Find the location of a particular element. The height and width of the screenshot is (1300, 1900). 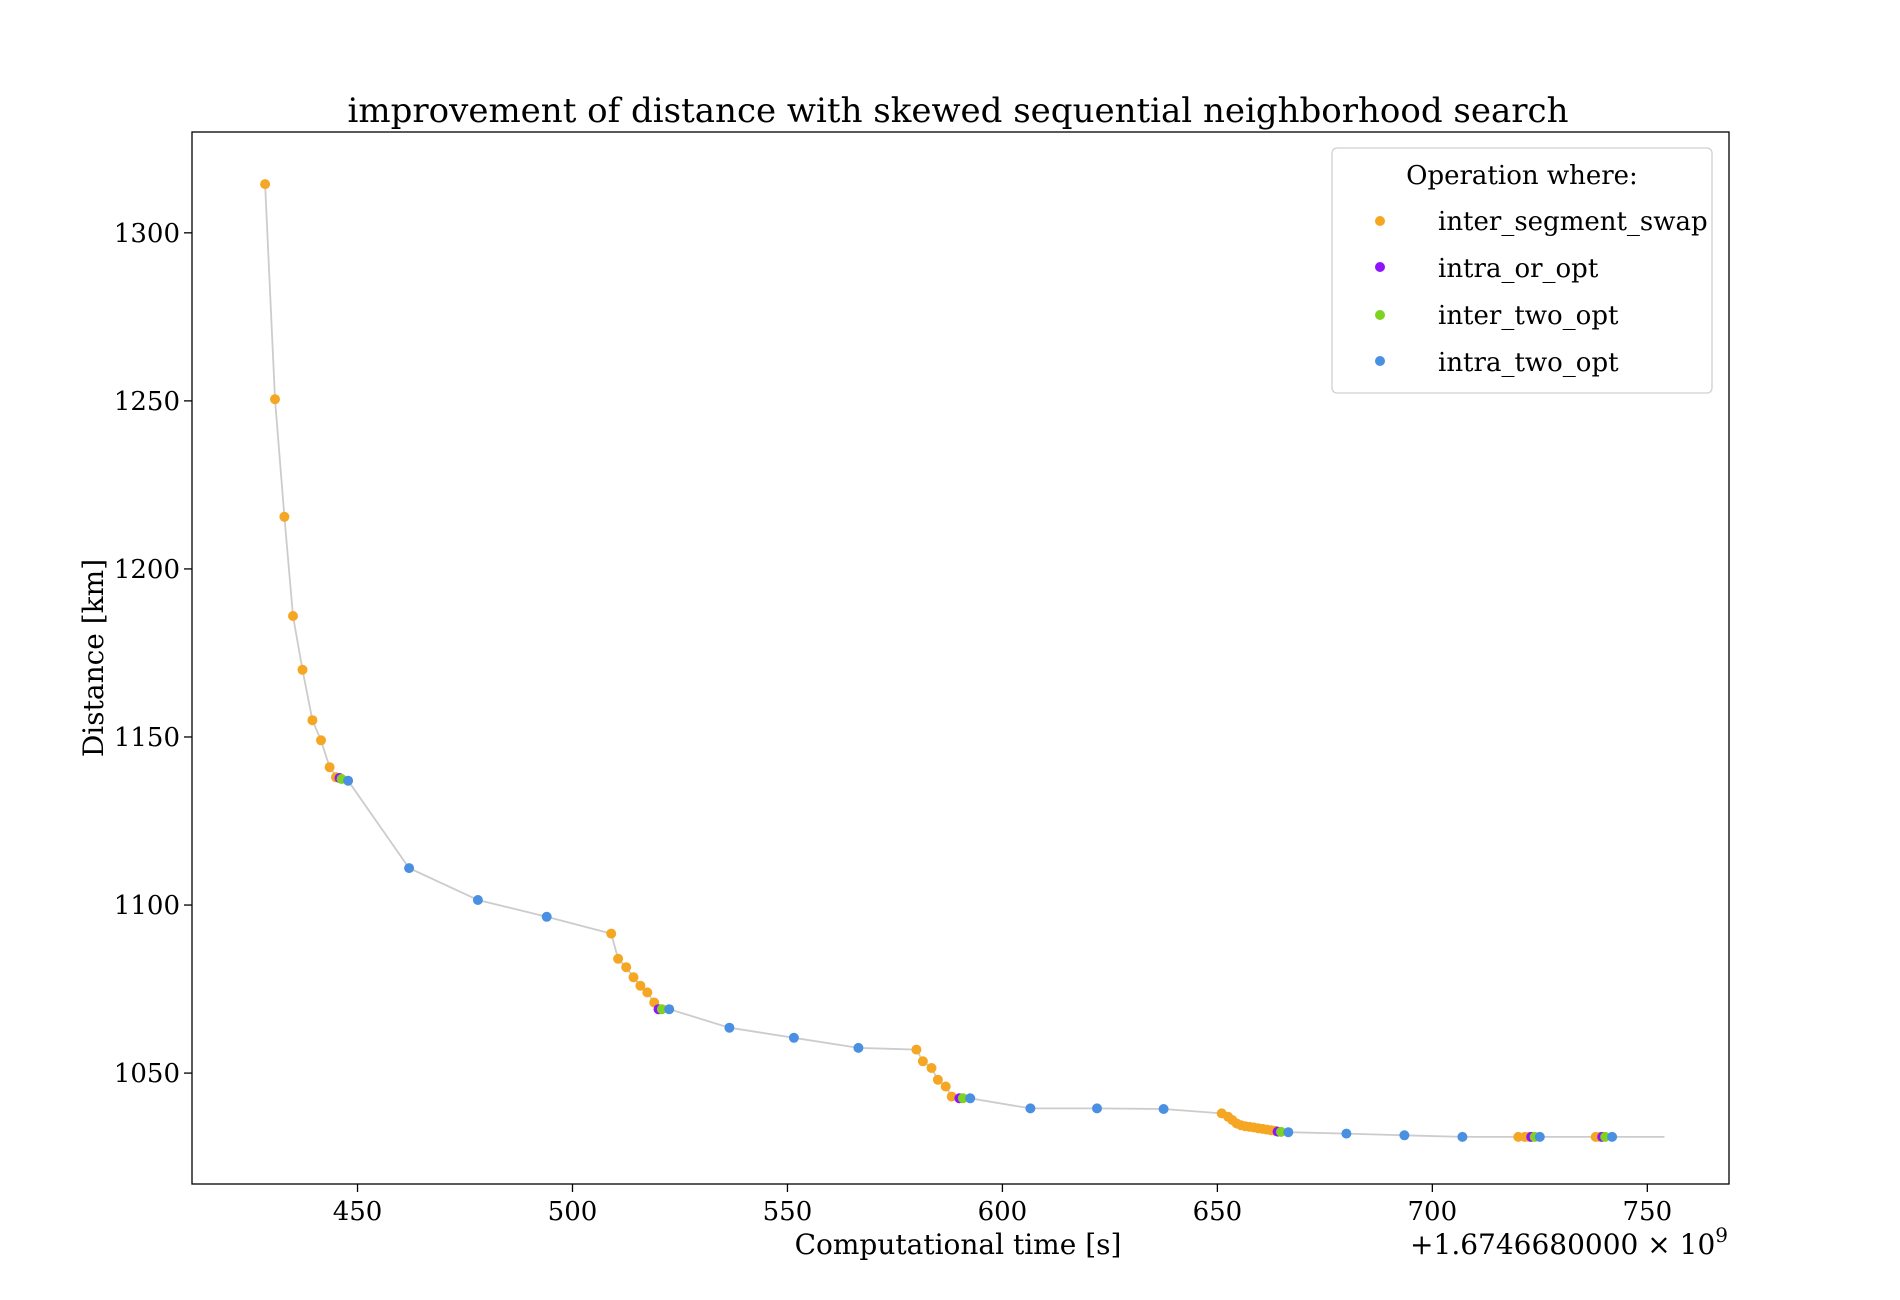

y-tick-label: 1100 is located at coordinates (147, 906).